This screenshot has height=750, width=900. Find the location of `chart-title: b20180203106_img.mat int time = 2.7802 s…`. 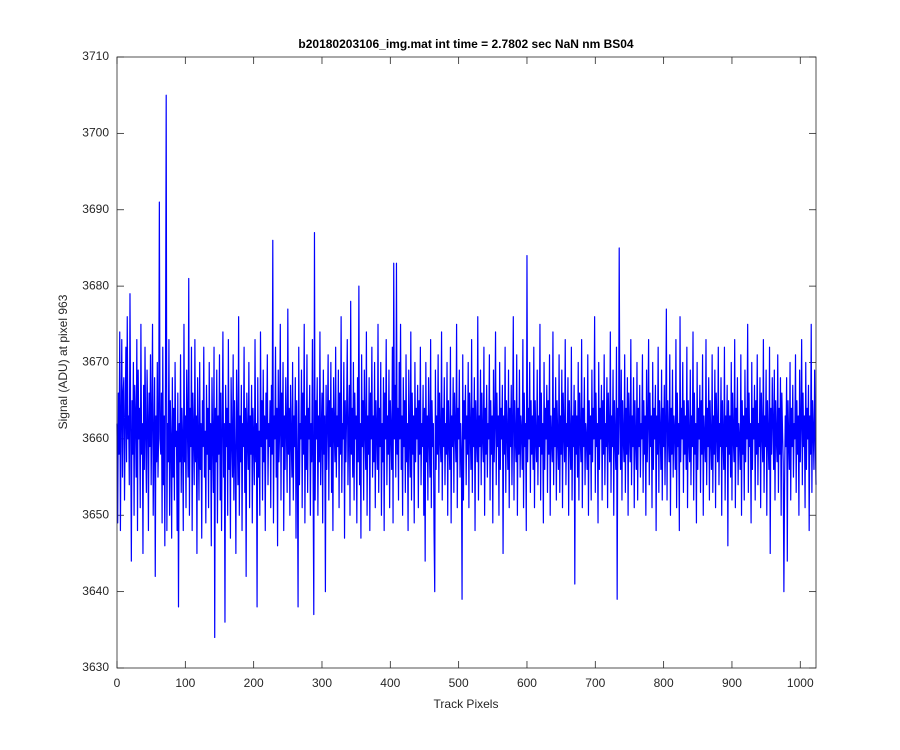

chart-title: b20180203106_img.mat int time = 2.7802 s… is located at coordinates (466, 44).